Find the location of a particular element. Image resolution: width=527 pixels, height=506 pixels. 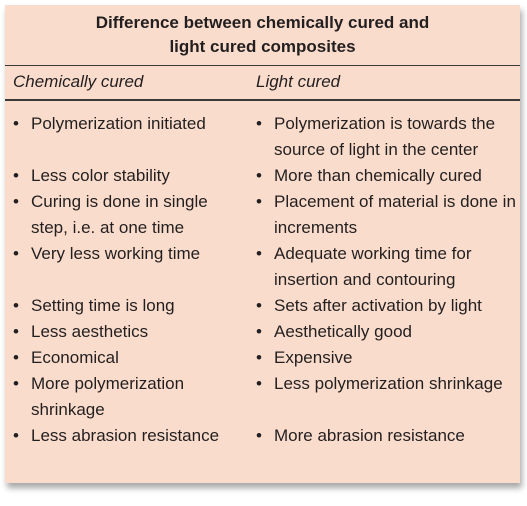

table-cell: Less abrasion resistance is located at coordinates (126, 436).